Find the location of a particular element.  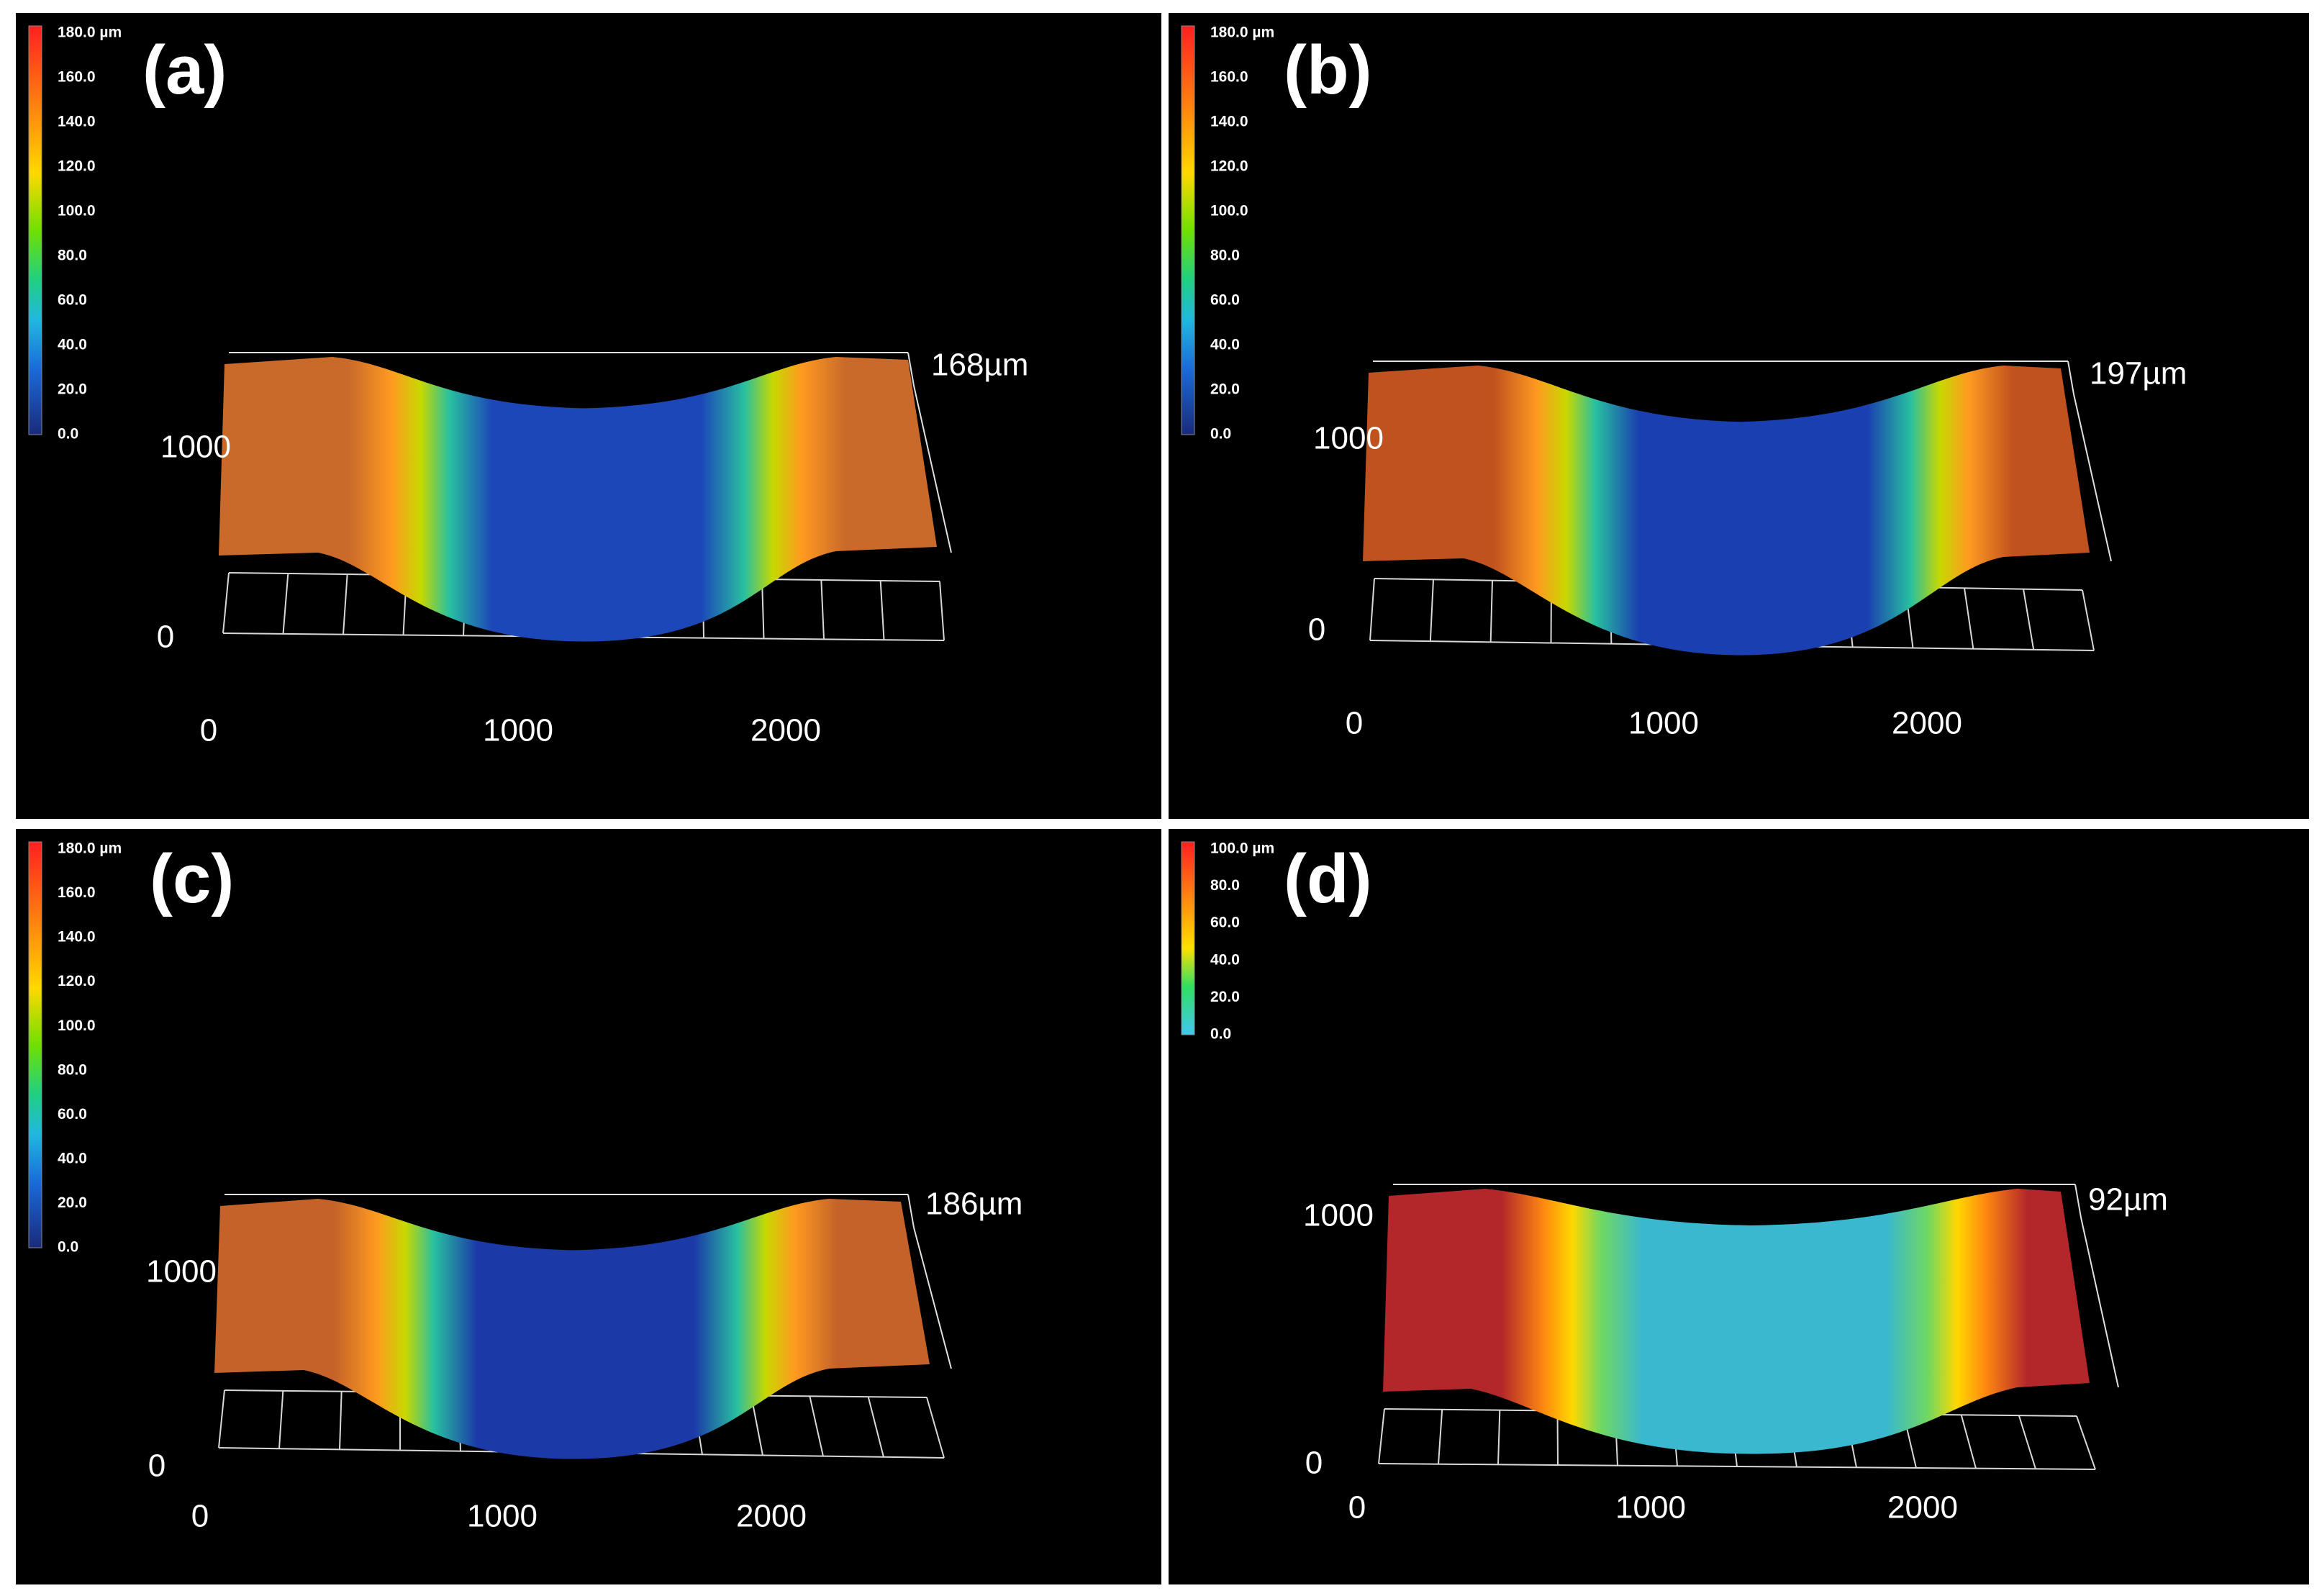

panel-label: (a) is located at coordinates (184, 70).